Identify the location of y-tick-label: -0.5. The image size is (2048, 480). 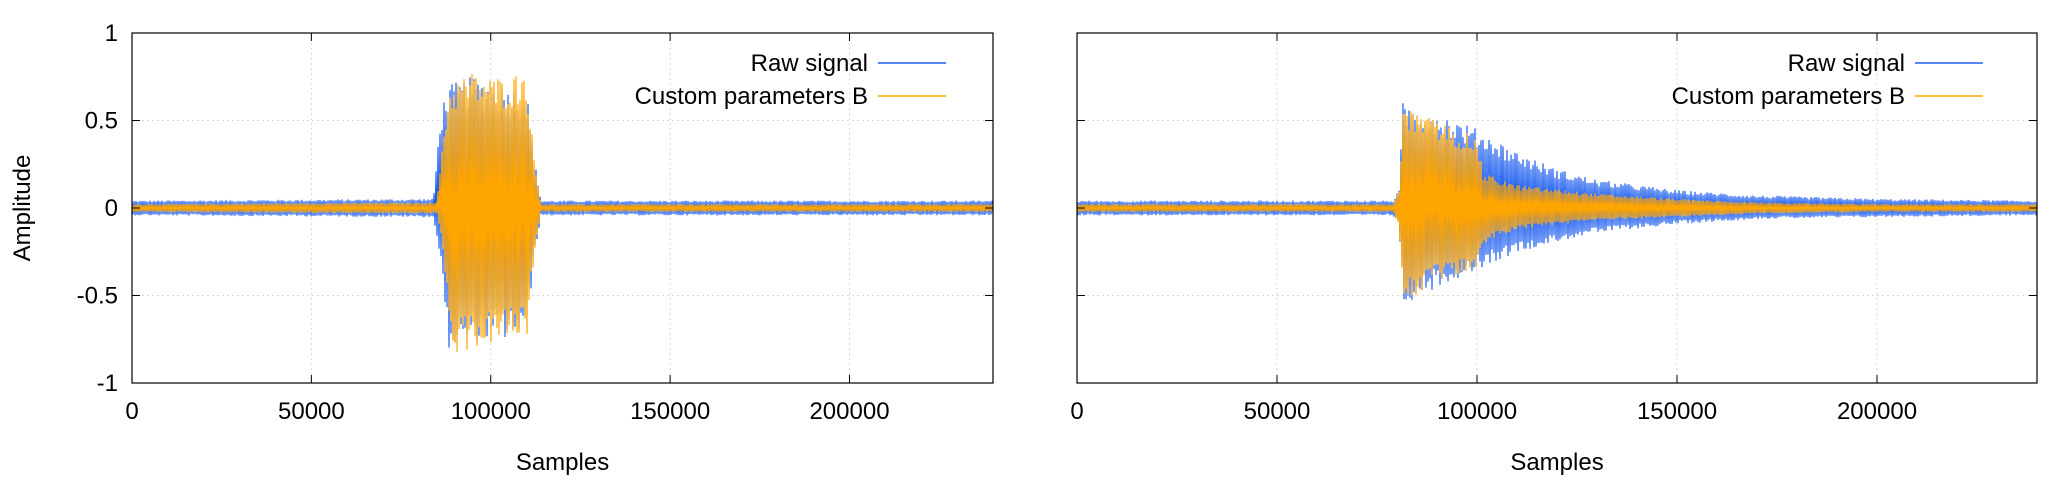
(97, 296).